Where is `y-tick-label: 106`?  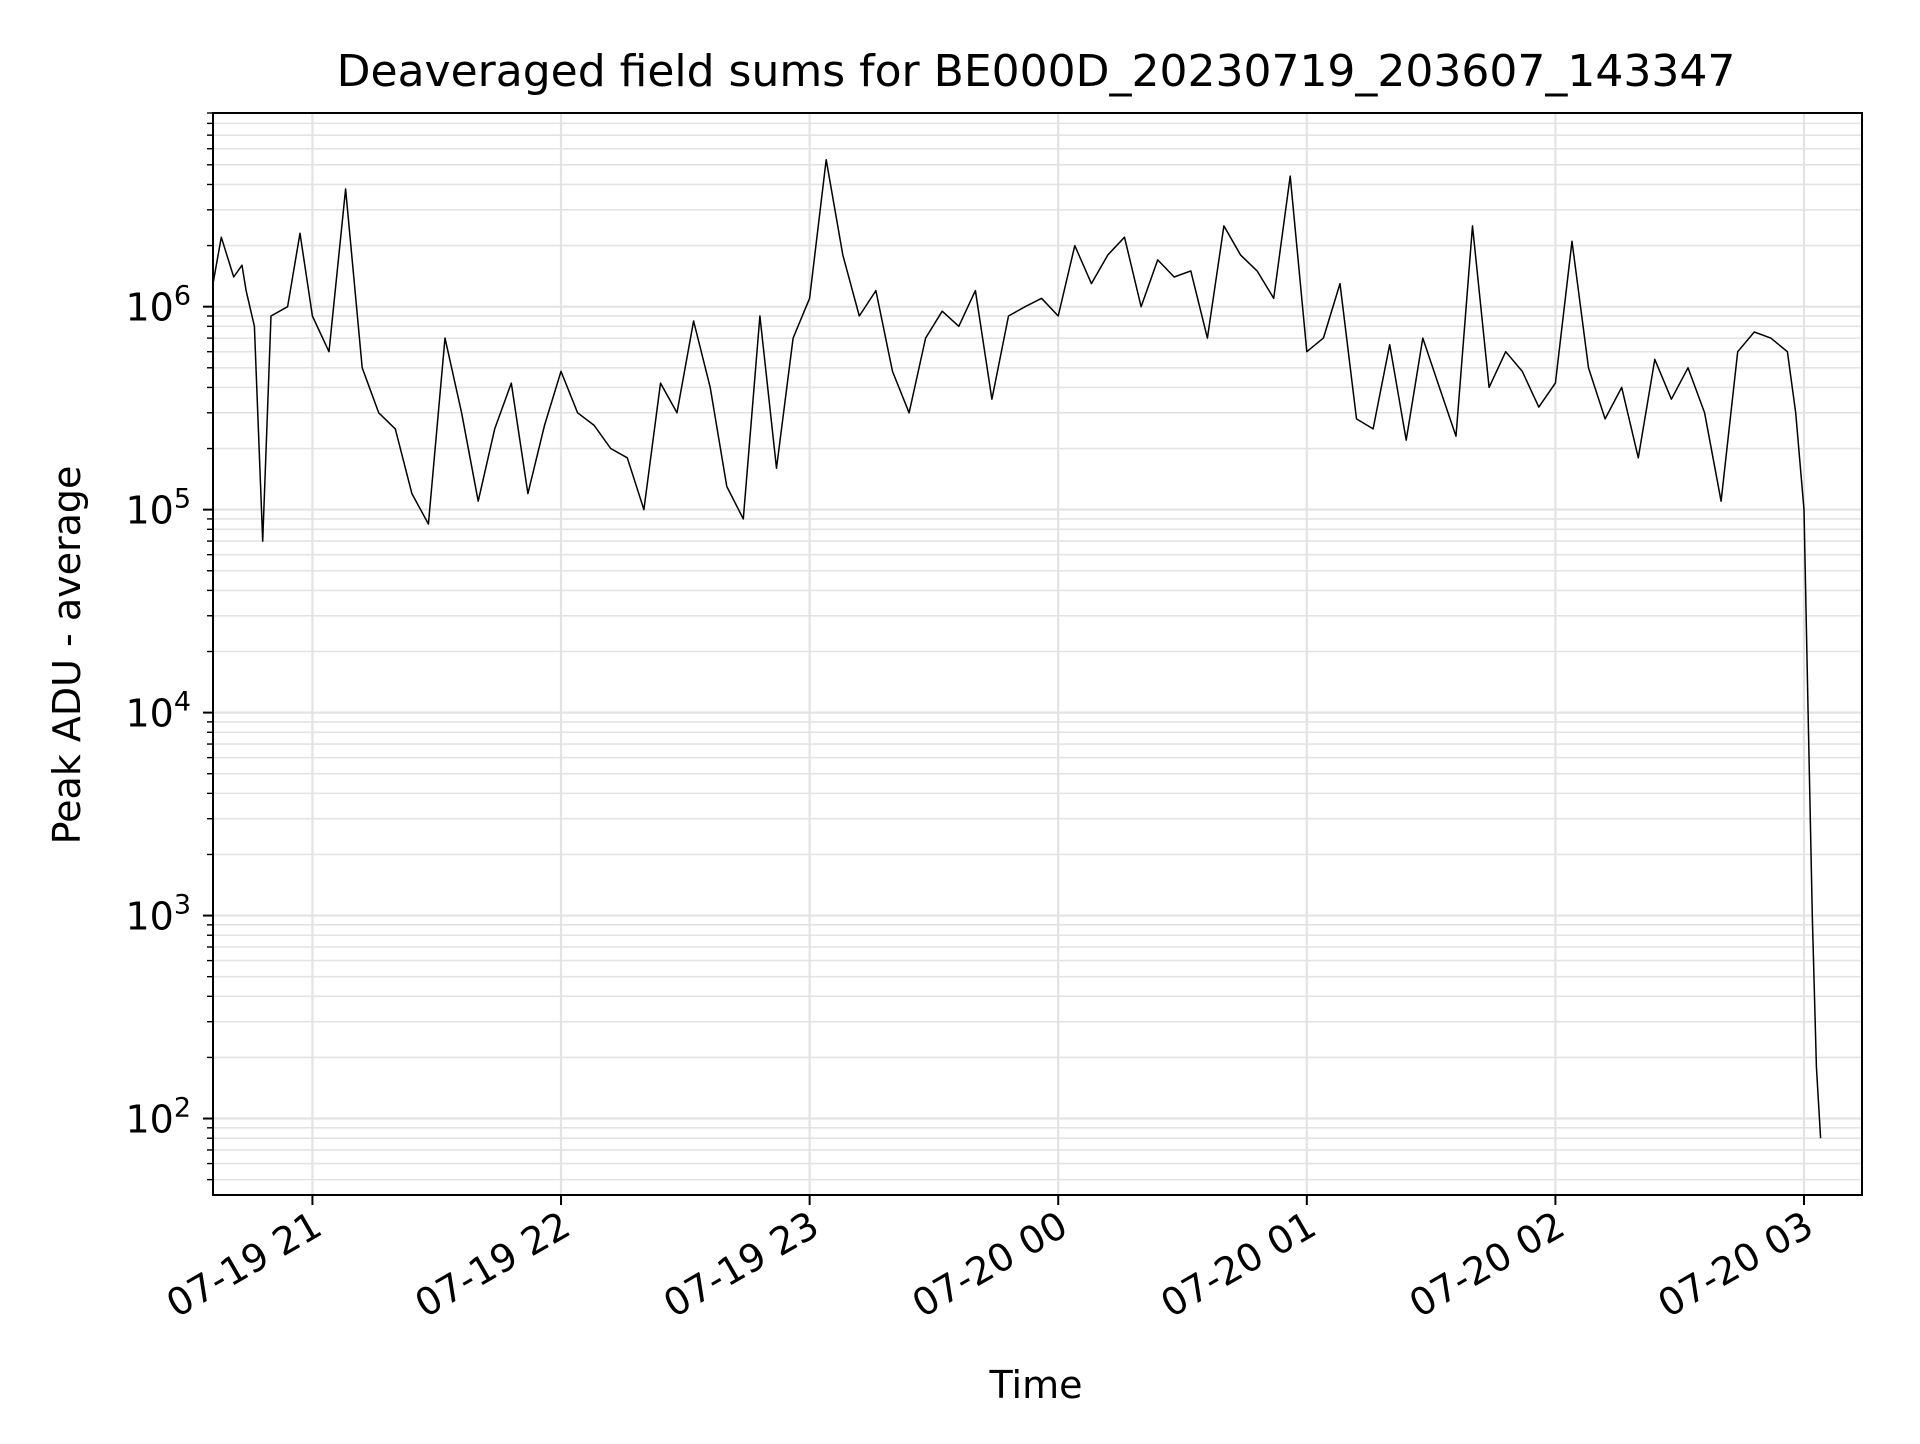
y-tick-label: 106 is located at coordinates (158, 305).